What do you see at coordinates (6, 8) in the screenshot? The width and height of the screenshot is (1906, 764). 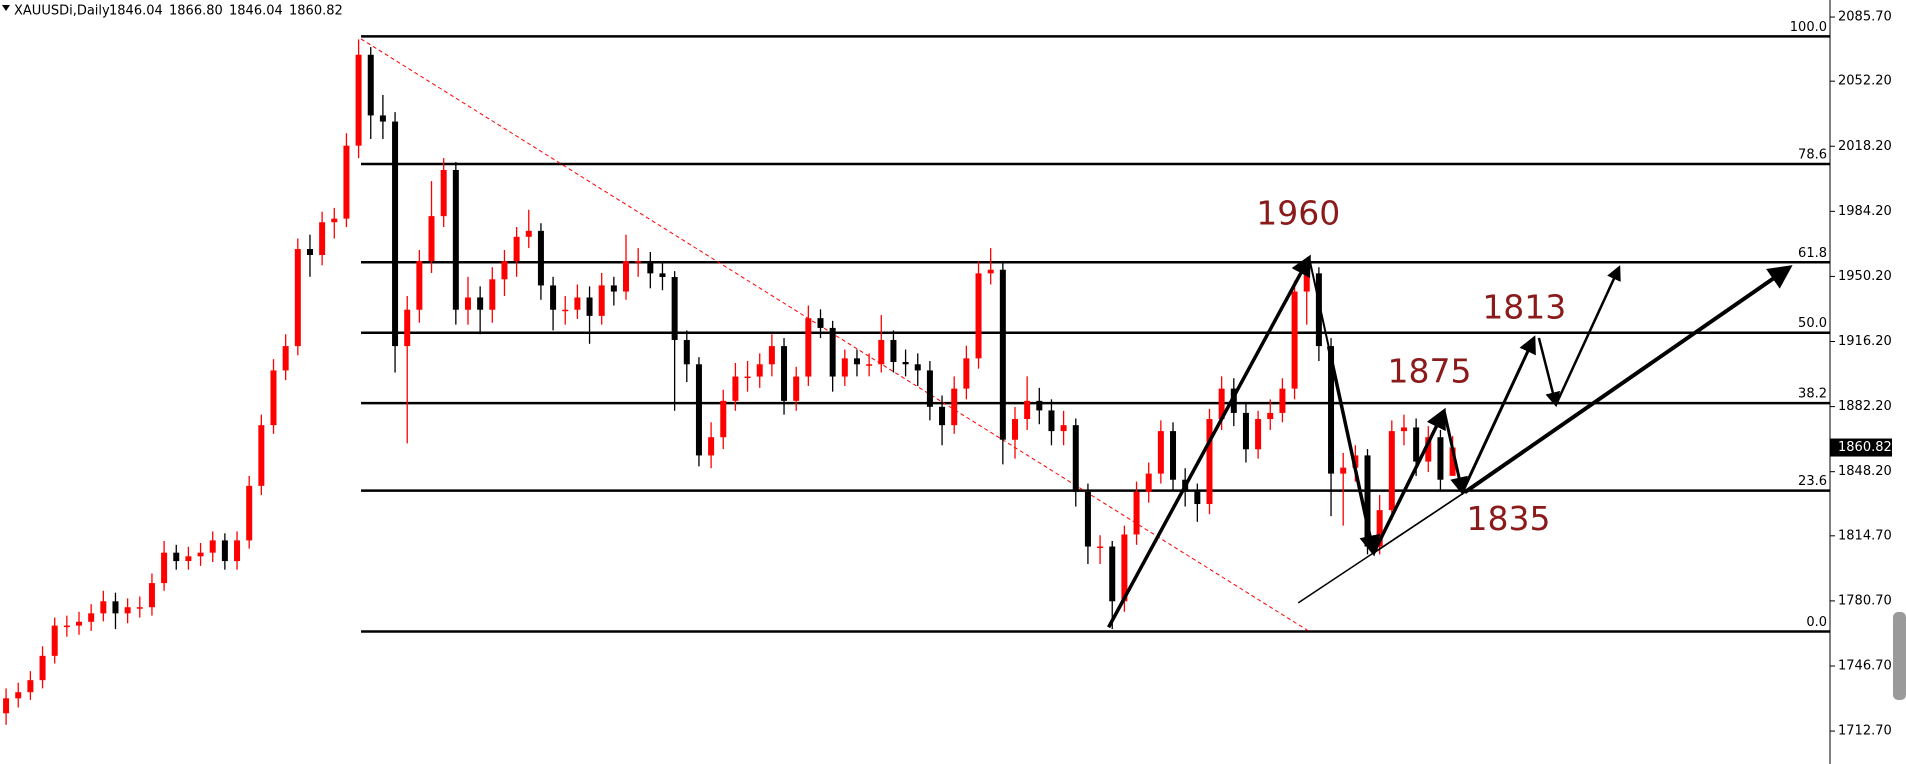 I see `menu-triangle` at bounding box center [6, 8].